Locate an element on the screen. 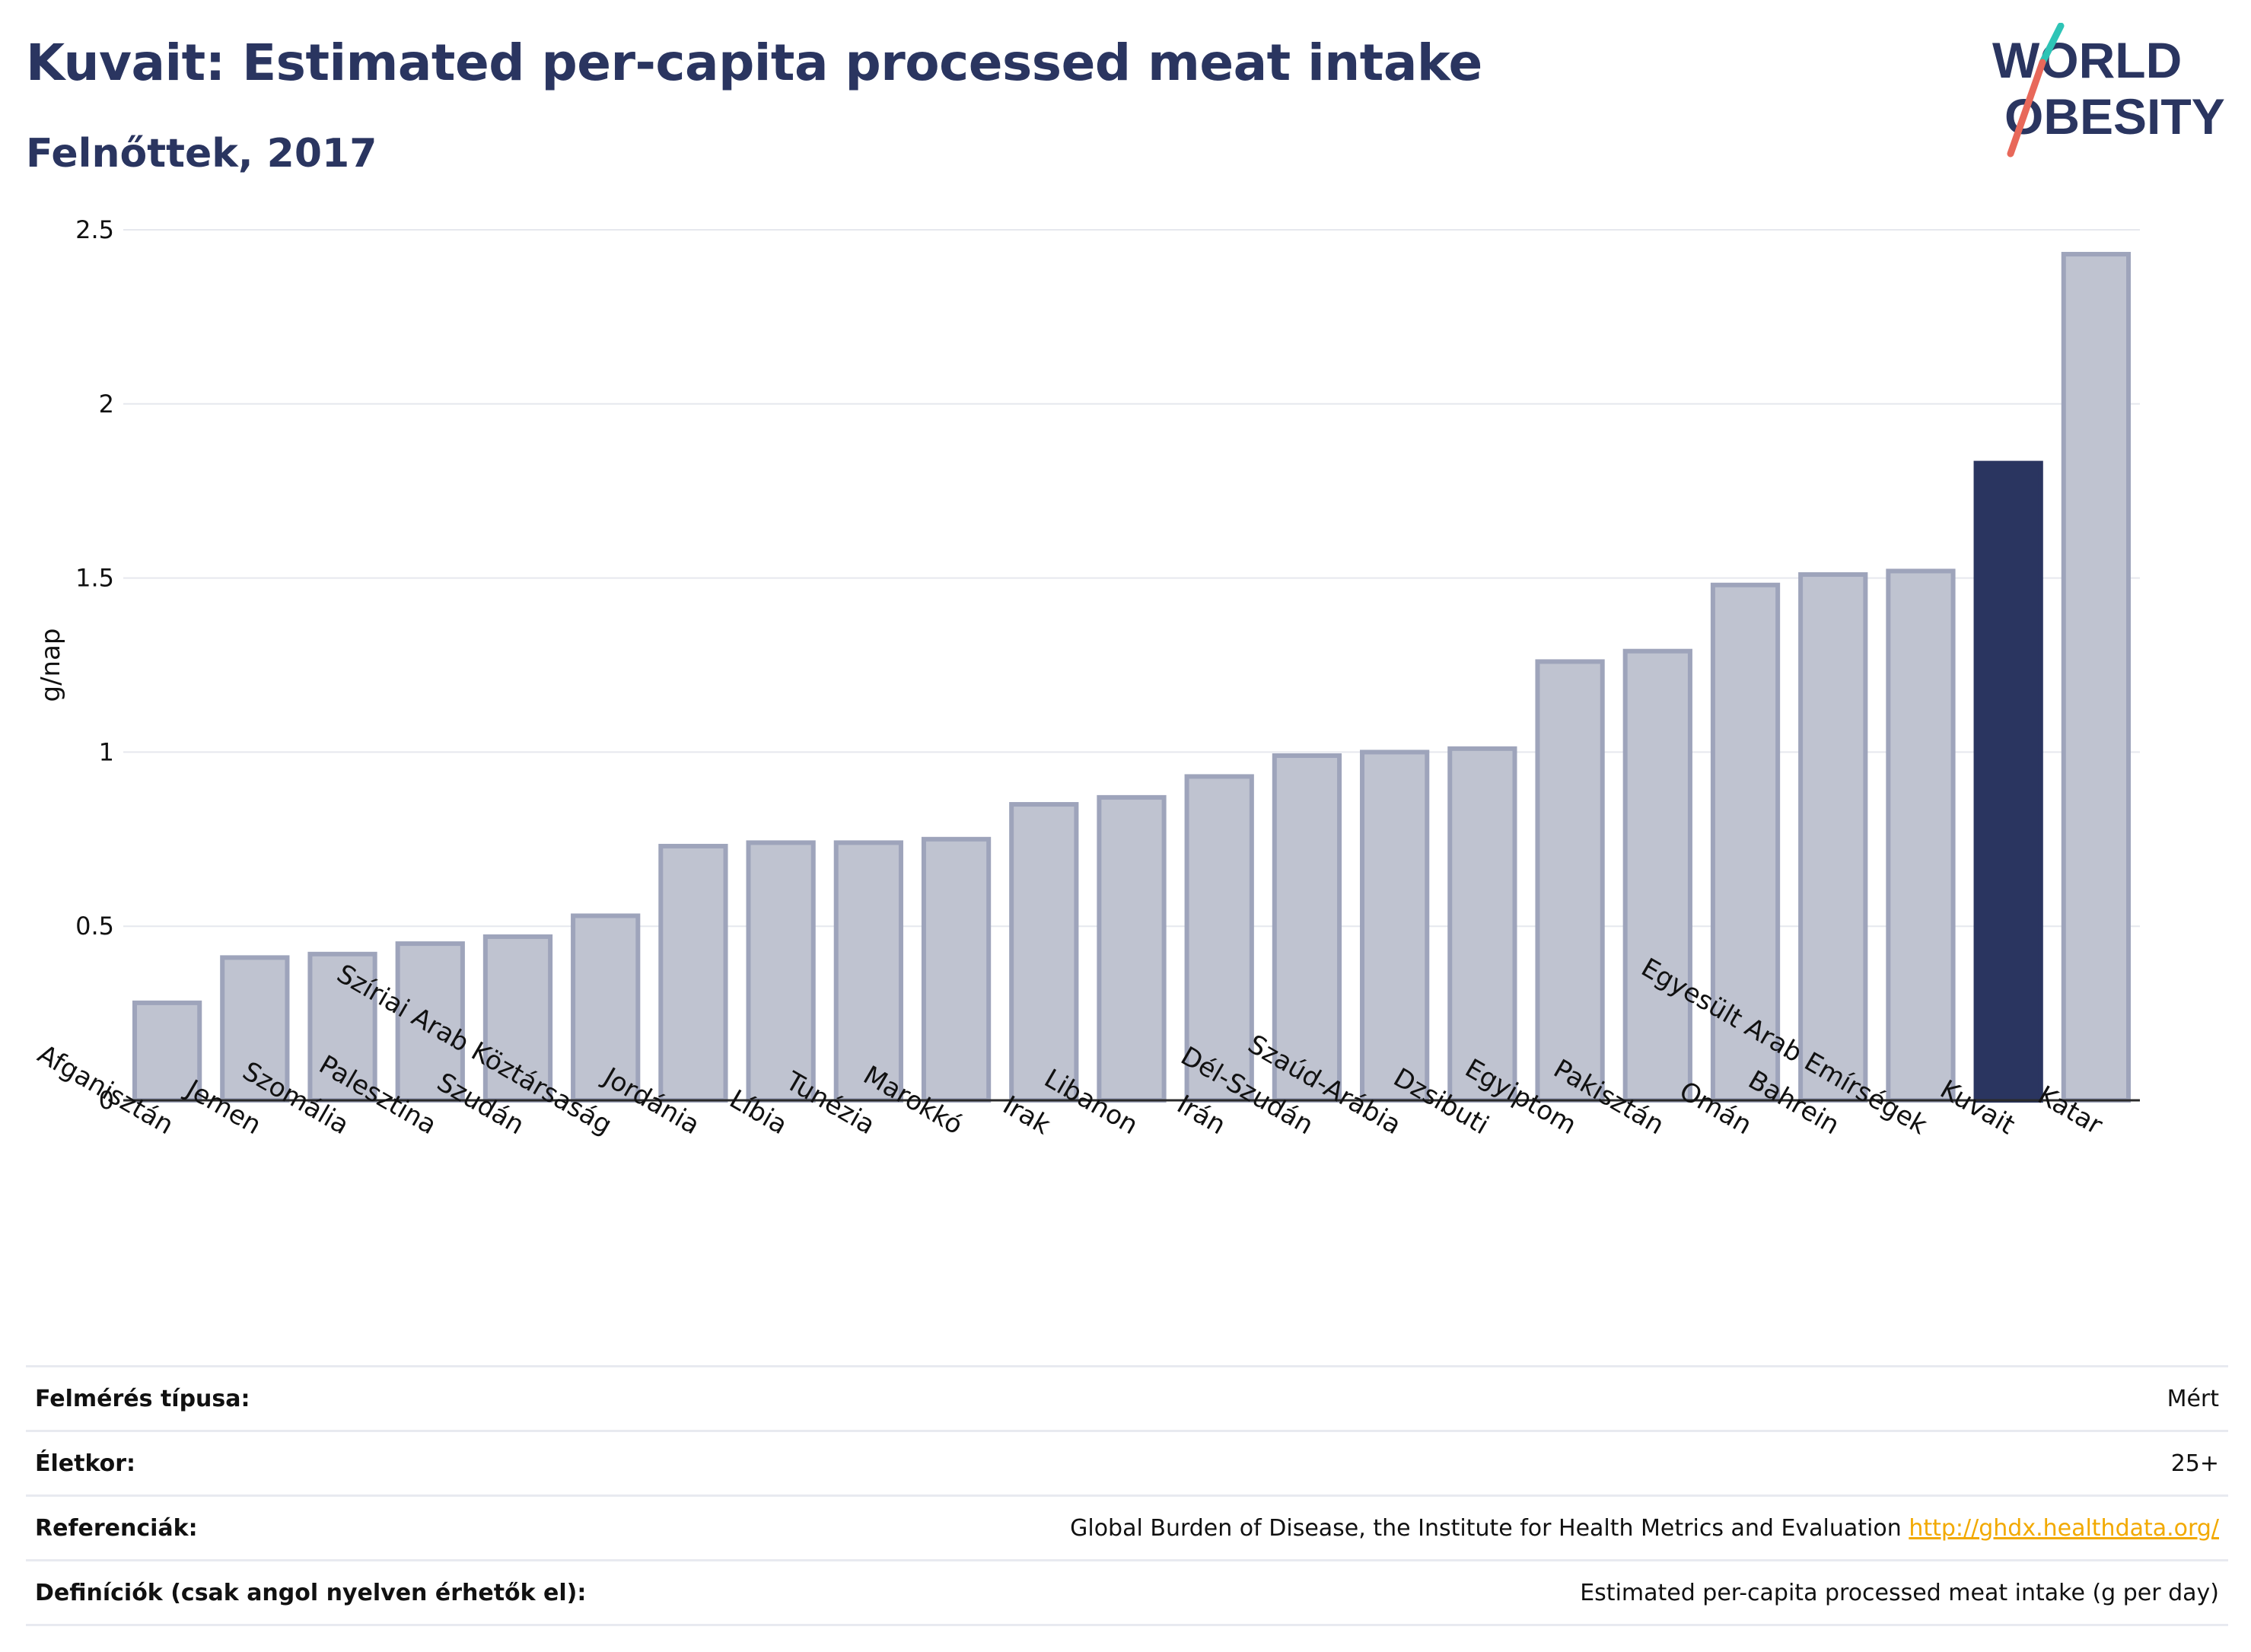  bar-libanon is located at coordinates (1132, 948).